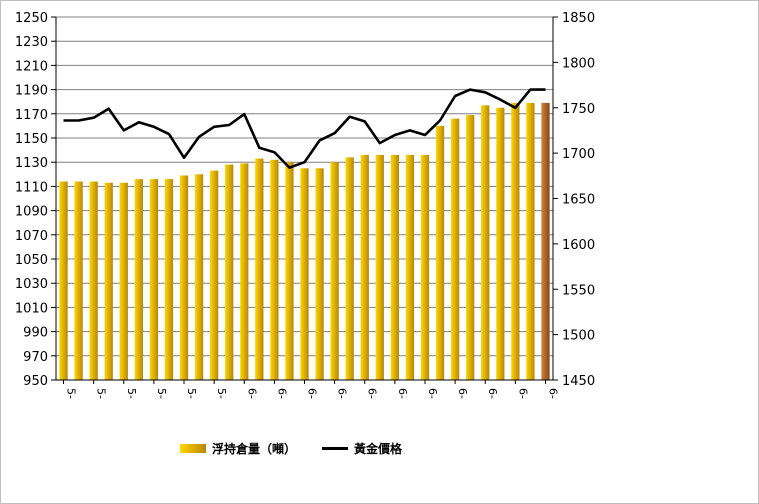 The height and width of the screenshot is (504, 759). I want to click on y-left-tick-label: 1050, so click(31, 260).